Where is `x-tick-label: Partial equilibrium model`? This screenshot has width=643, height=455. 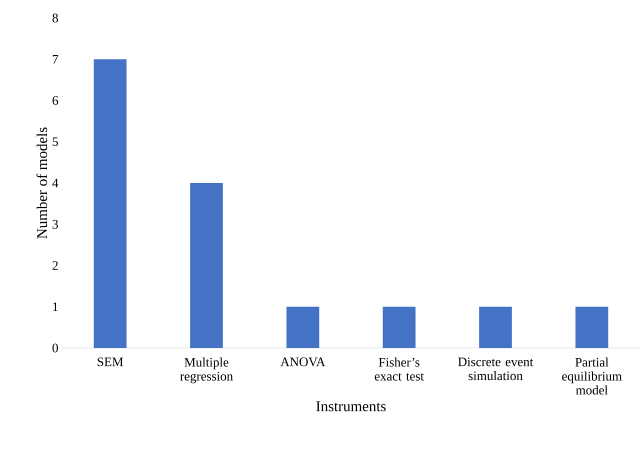 x-tick-label: Partial equilibrium model is located at coordinates (592, 376).